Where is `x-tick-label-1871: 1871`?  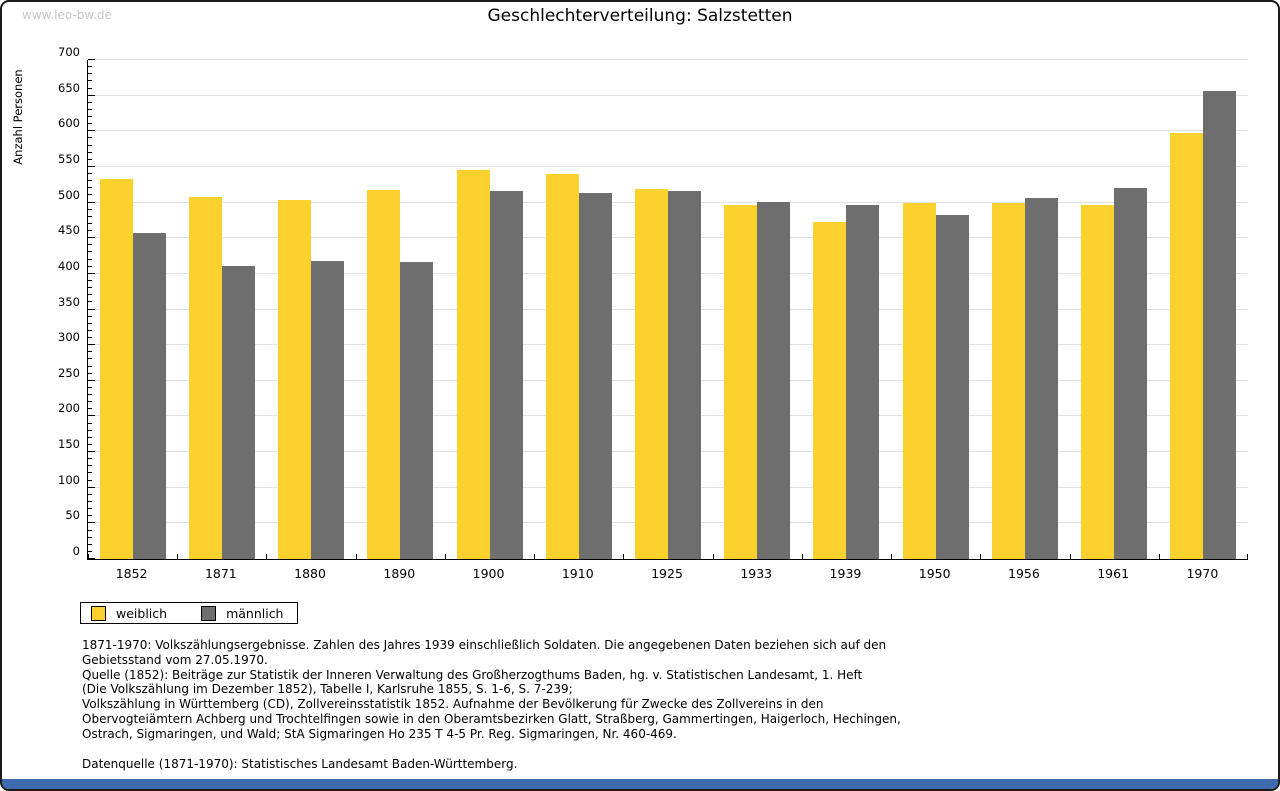
x-tick-label-1871: 1871 is located at coordinates (220, 573).